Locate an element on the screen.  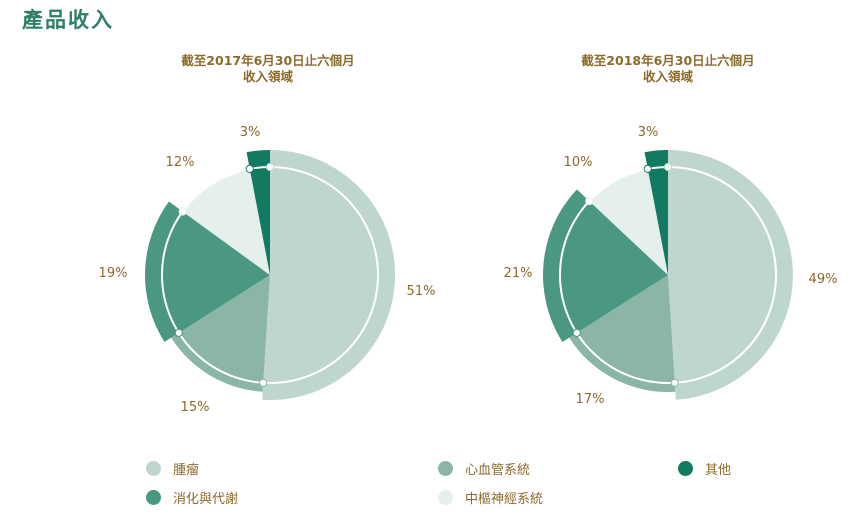
legend-swatch-cns is located at coordinates (445, 497).